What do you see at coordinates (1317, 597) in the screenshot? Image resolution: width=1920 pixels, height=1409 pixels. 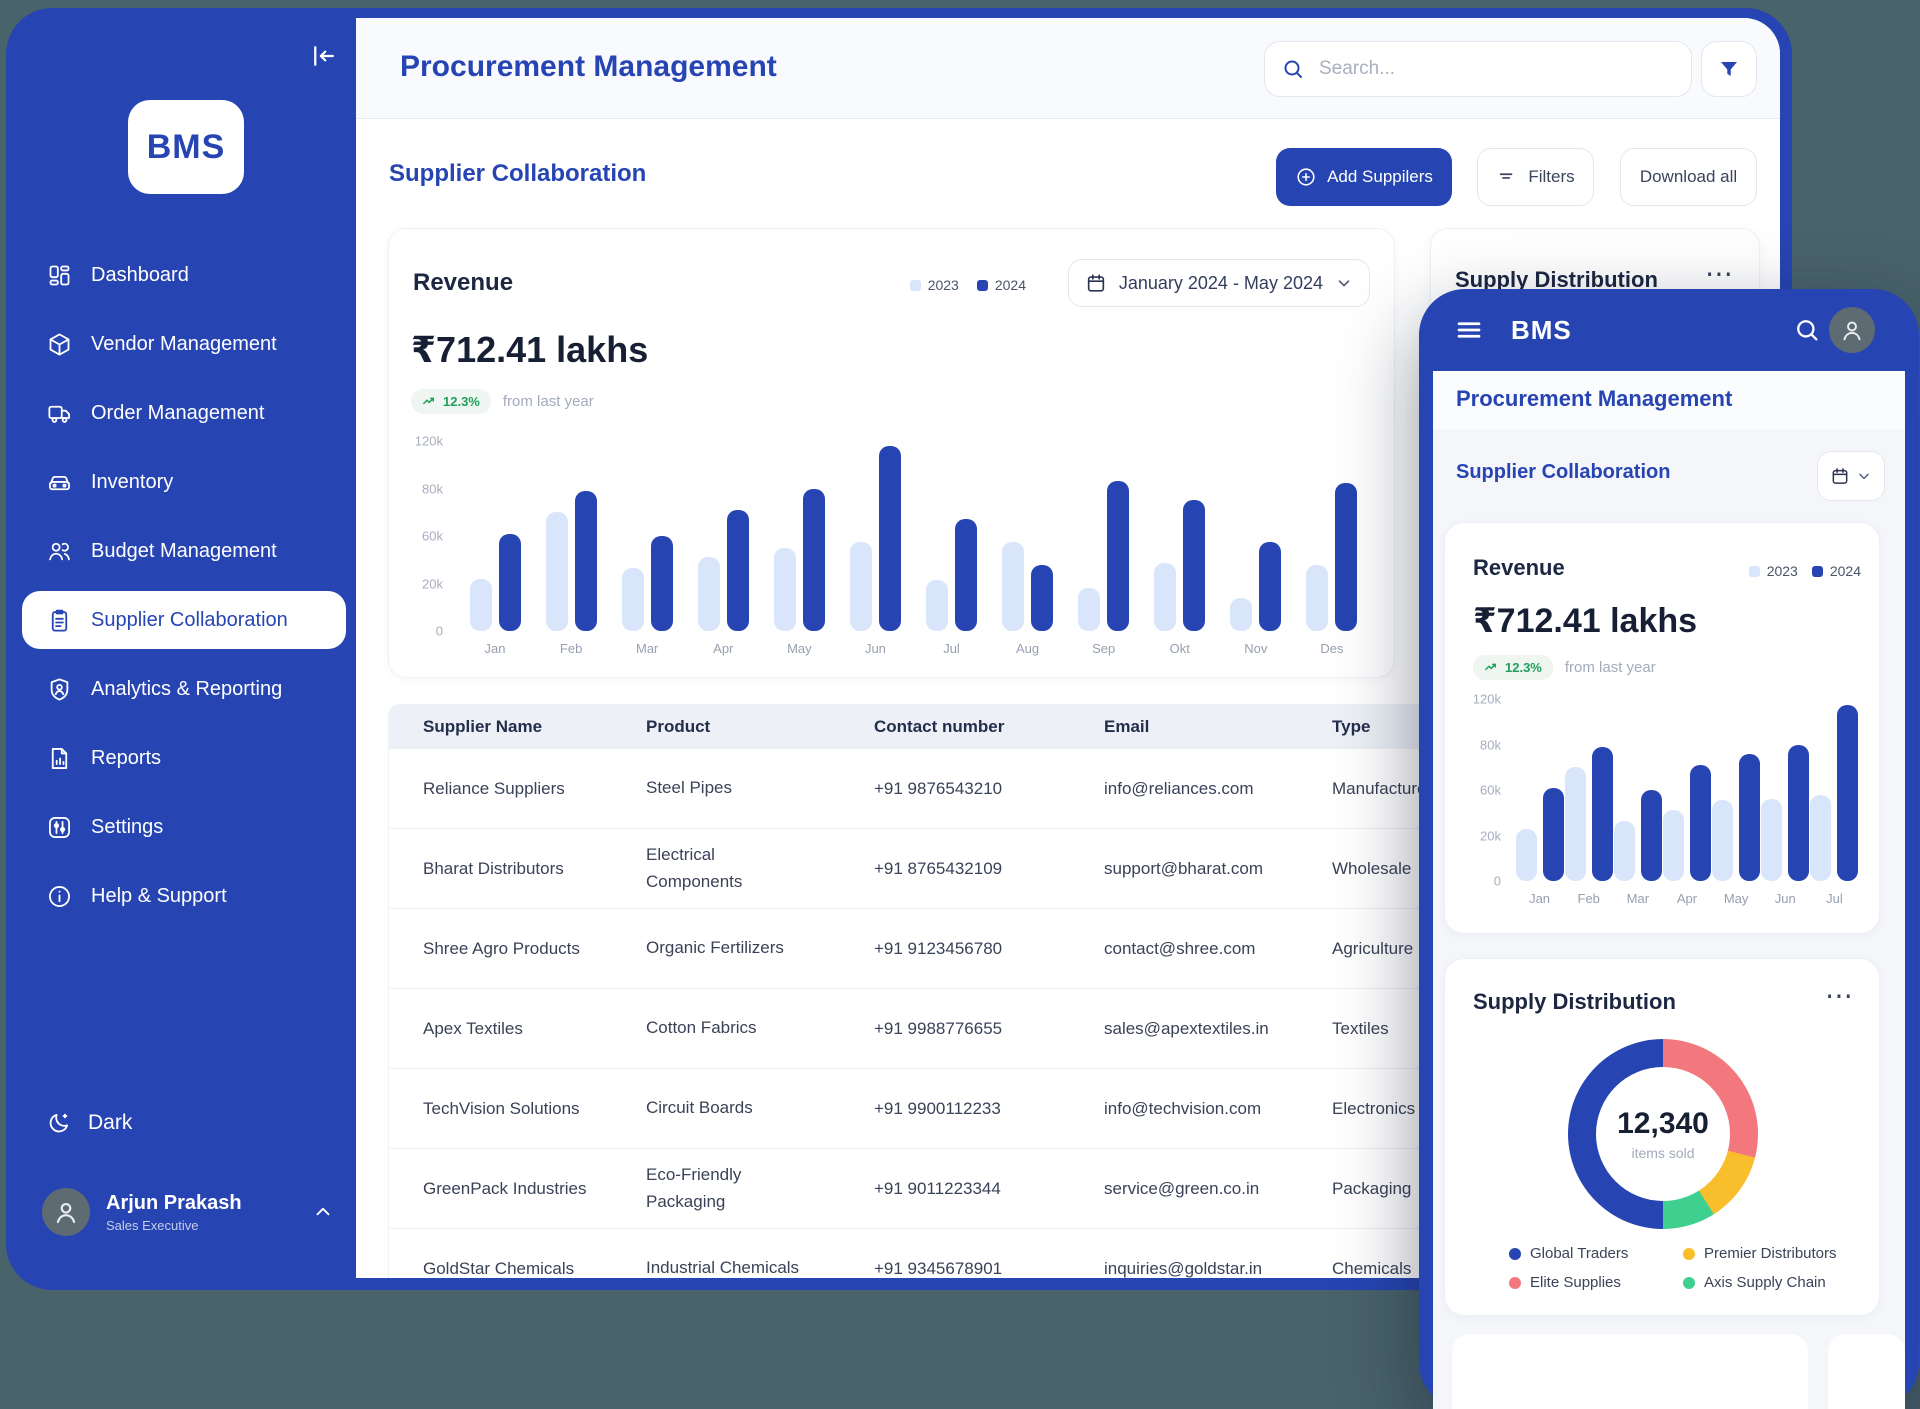 I see `bar-2023-Des` at bounding box center [1317, 597].